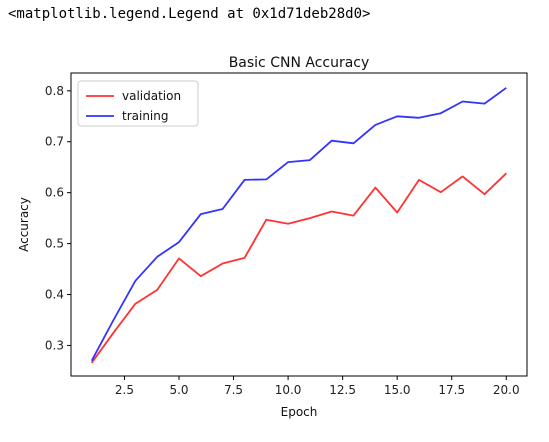 This screenshot has width=549, height=442. I want to click on chart-title: Basic CNN Accuracy, so click(299, 63).